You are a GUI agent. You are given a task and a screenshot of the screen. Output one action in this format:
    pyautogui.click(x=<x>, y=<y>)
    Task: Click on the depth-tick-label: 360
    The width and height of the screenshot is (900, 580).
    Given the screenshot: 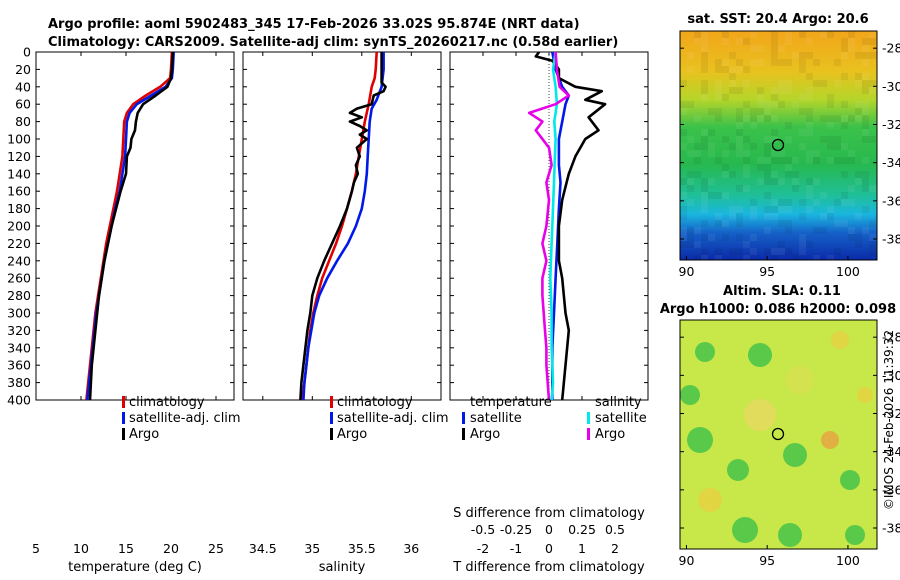 What is the action you would take?
    pyautogui.click(x=19, y=365)
    